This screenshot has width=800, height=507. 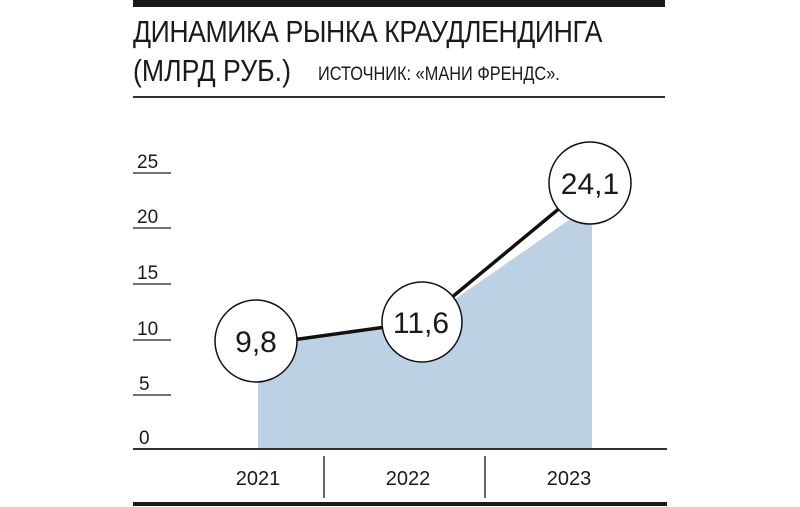 I want to click on top-bar, so click(x=399, y=3).